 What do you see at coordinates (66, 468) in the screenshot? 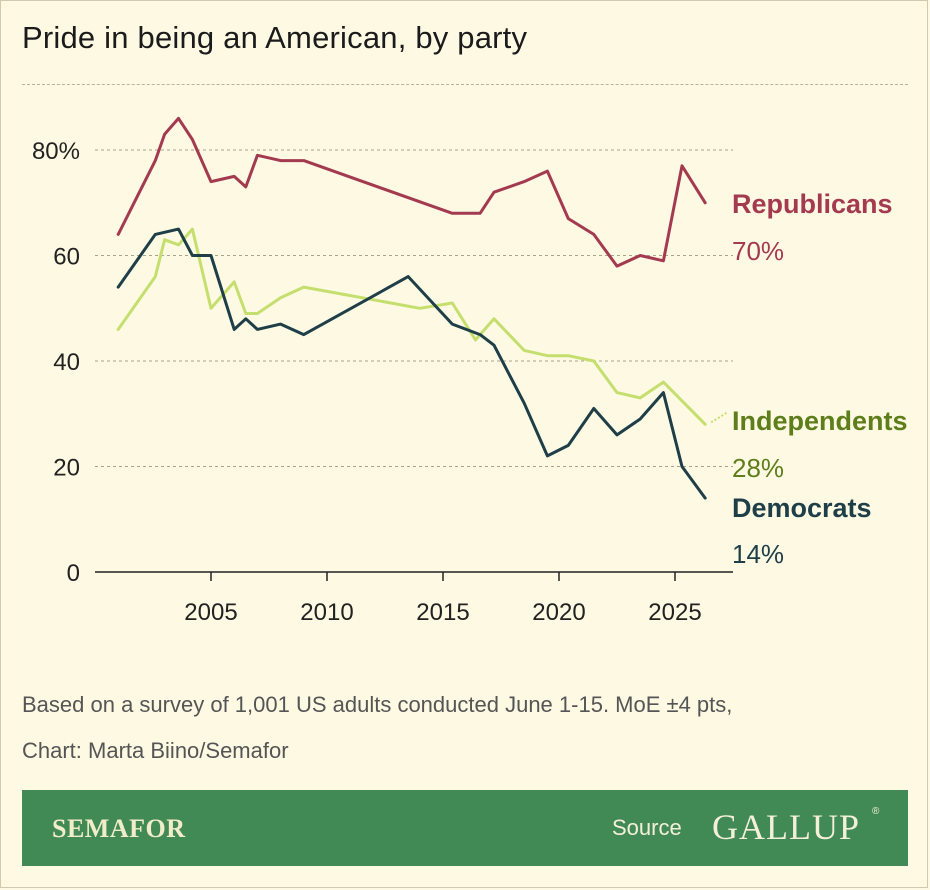
I see `y-tick-label-20: 20` at bounding box center [66, 468].